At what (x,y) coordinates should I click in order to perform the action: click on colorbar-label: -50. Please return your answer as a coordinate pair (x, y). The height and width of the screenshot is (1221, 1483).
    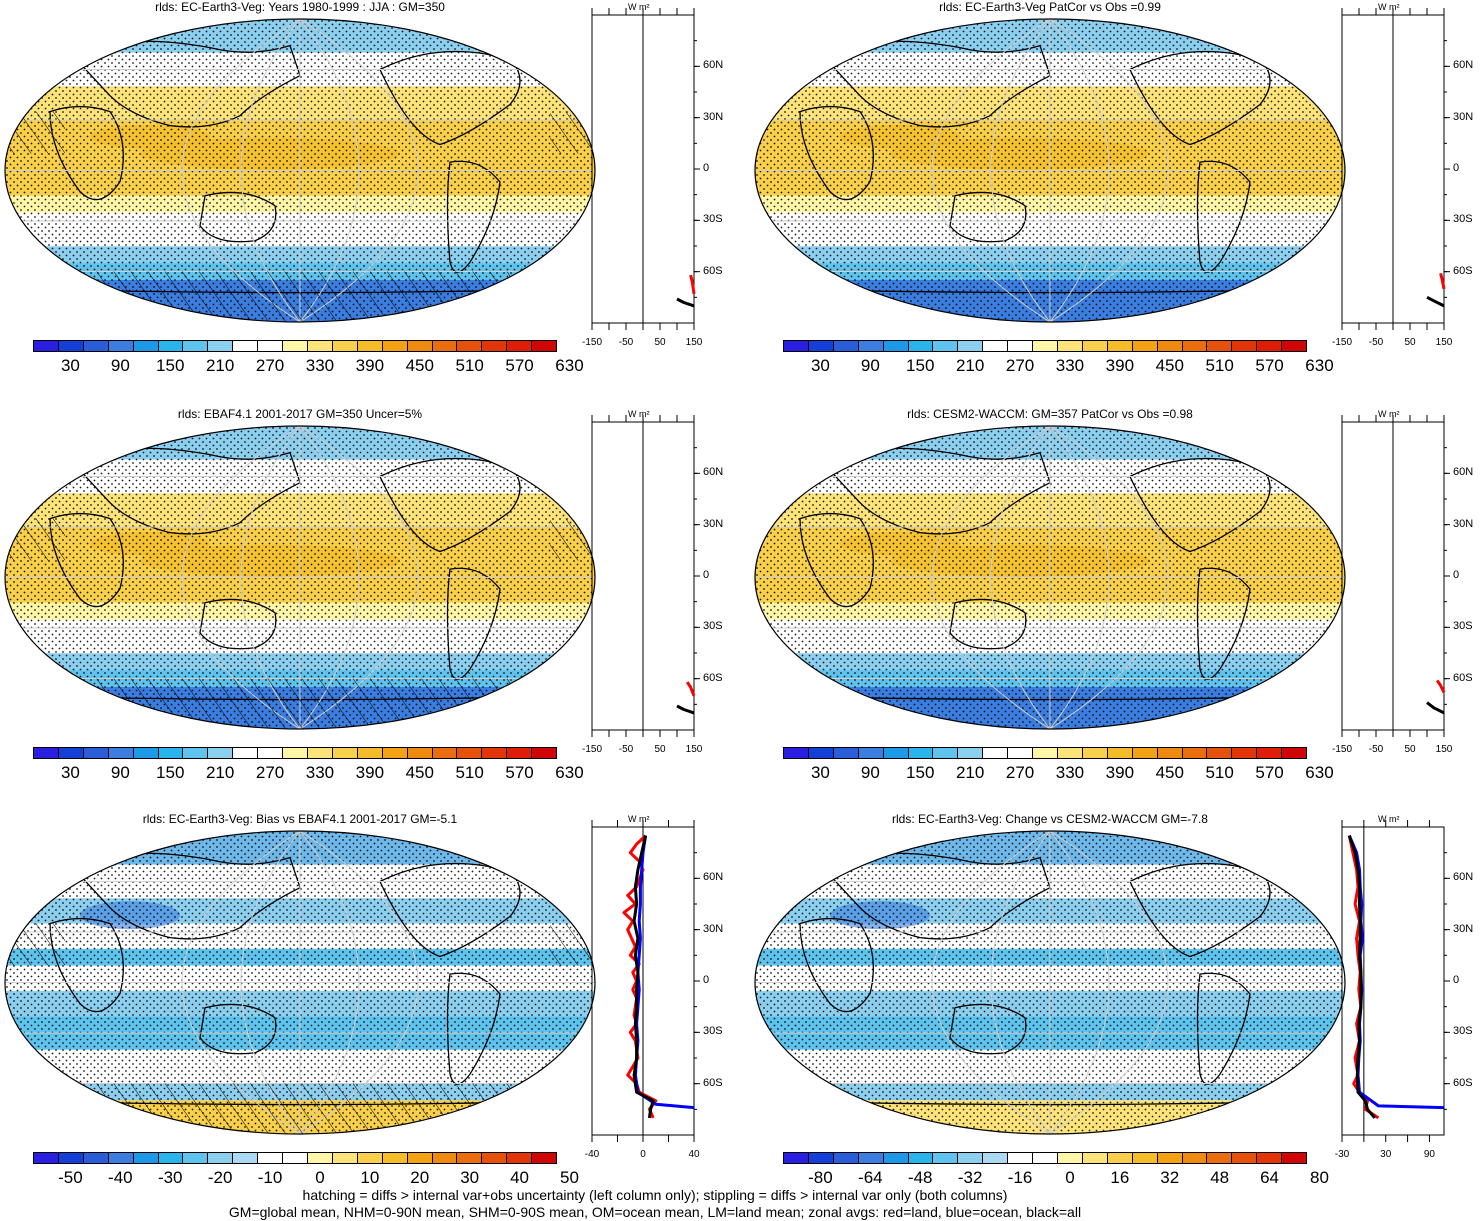
    Looking at the image, I should click on (70, 1177).